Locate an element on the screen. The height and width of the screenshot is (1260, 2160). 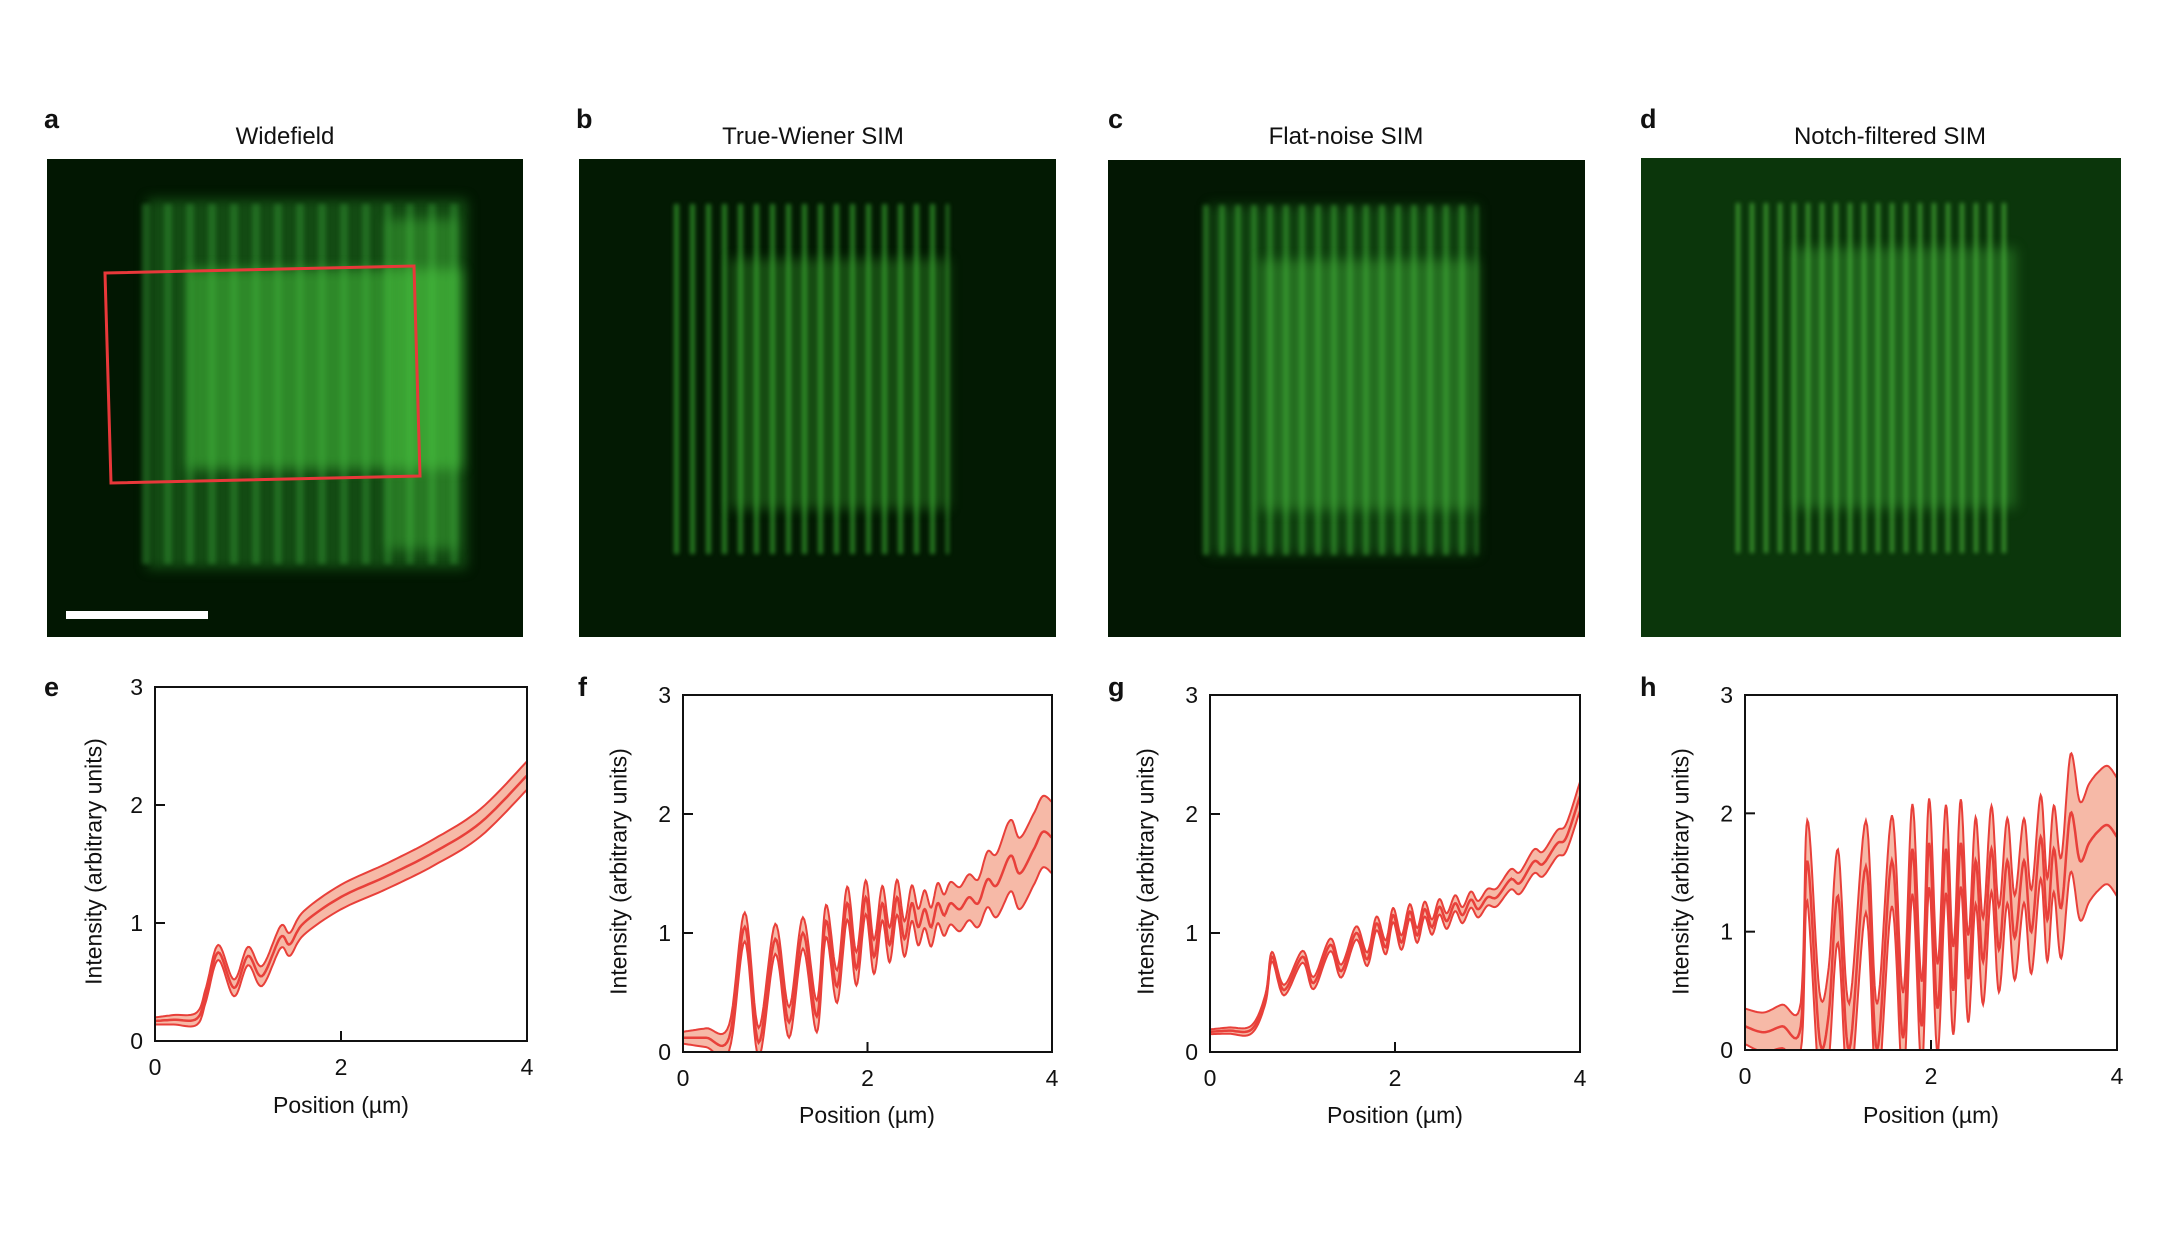
panel-letter-b: b is located at coordinates (584, 119).